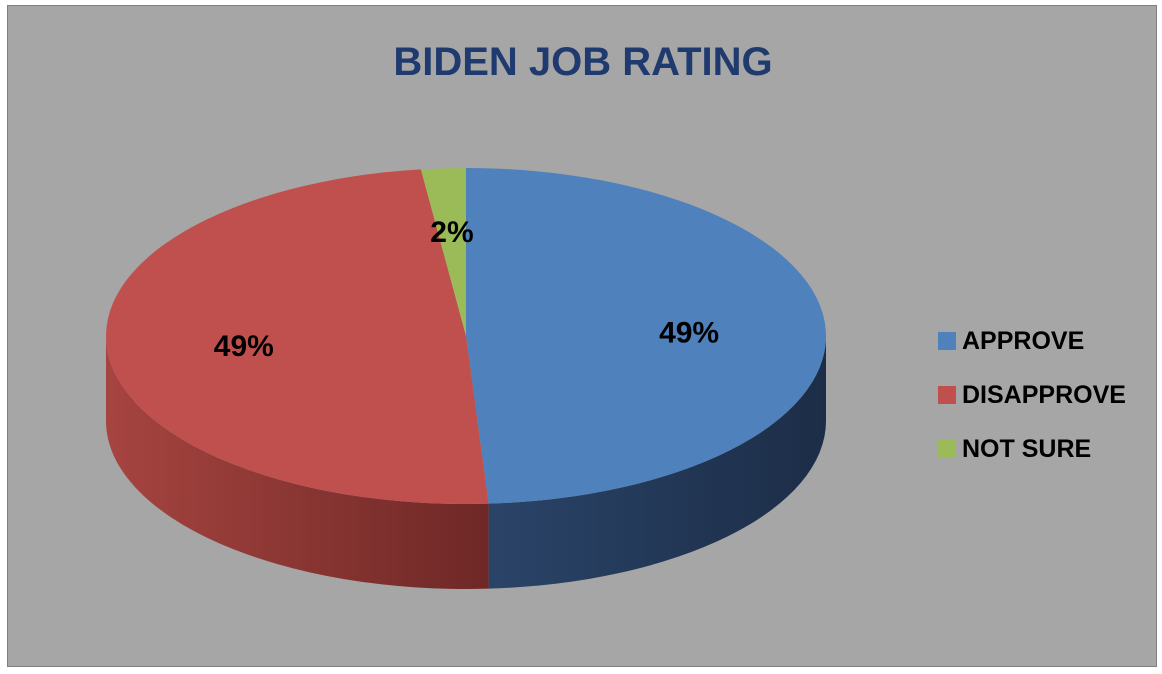  Describe the element at coordinates (657, 462) in the screenshot. I see `pie-side-approve` at that location.